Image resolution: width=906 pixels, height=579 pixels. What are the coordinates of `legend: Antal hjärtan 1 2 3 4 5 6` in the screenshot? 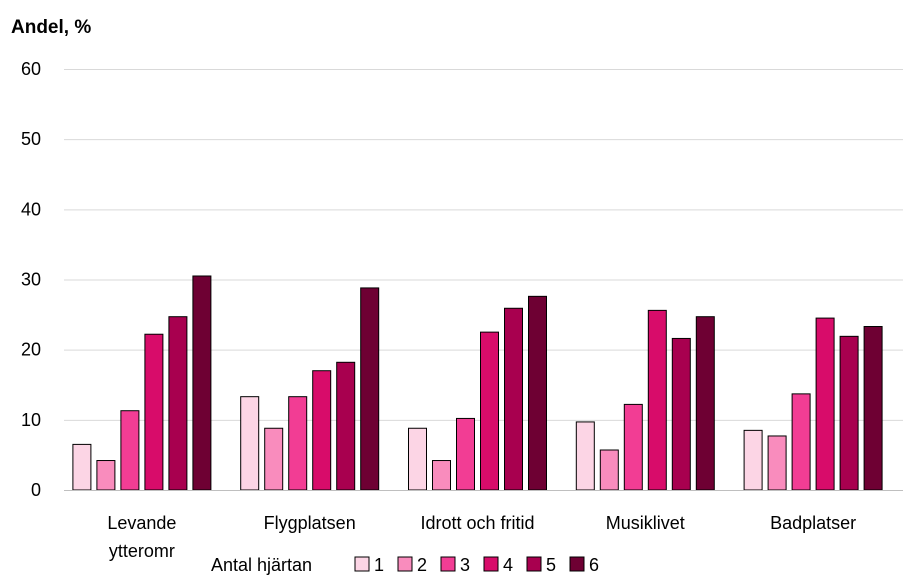 It's located at (405, 565).